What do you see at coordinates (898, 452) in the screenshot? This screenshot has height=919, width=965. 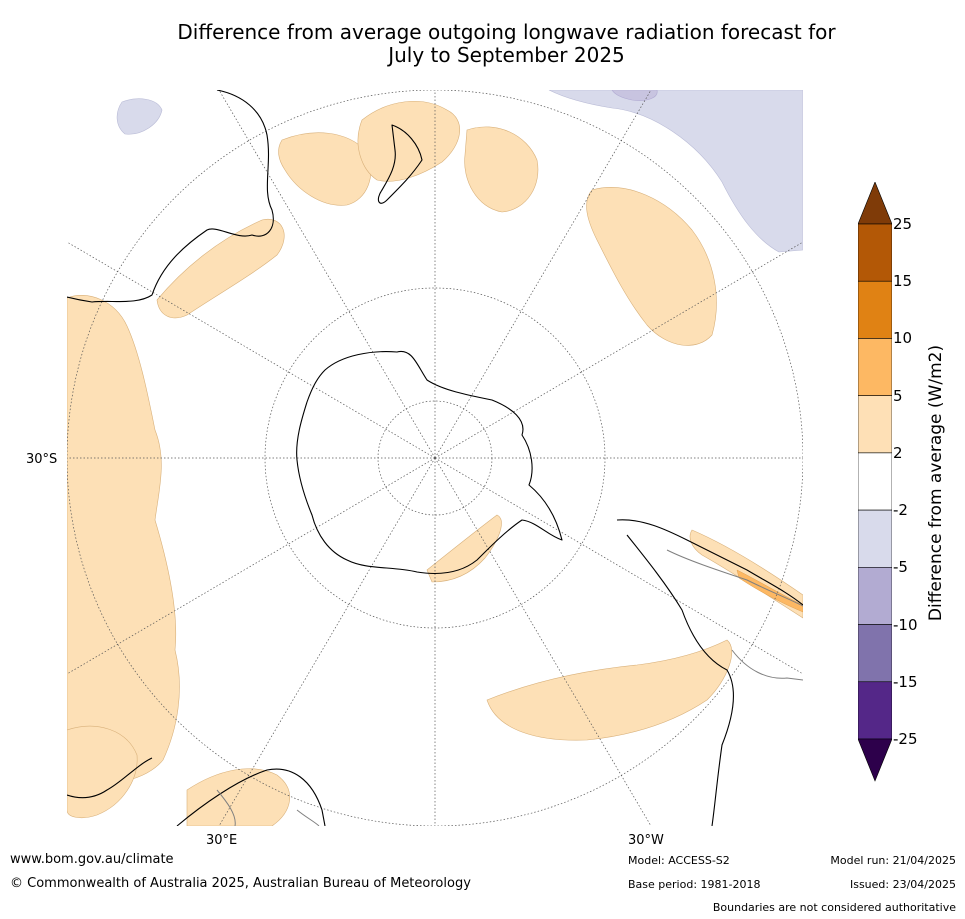 I see `colorbar-tick-label: 2` at bounding box center [898, 452].